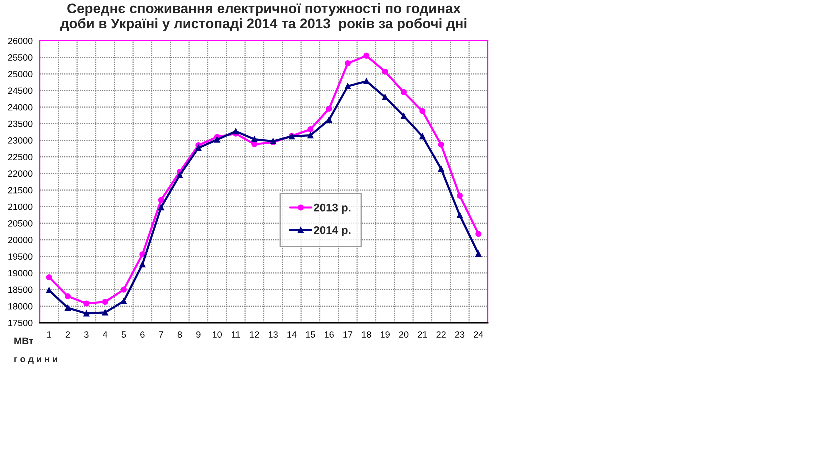  What do you see at coordinates (20, 140) in the screenshot?
I see `y-tick-label: 23000` at bounding box center [20, 140].